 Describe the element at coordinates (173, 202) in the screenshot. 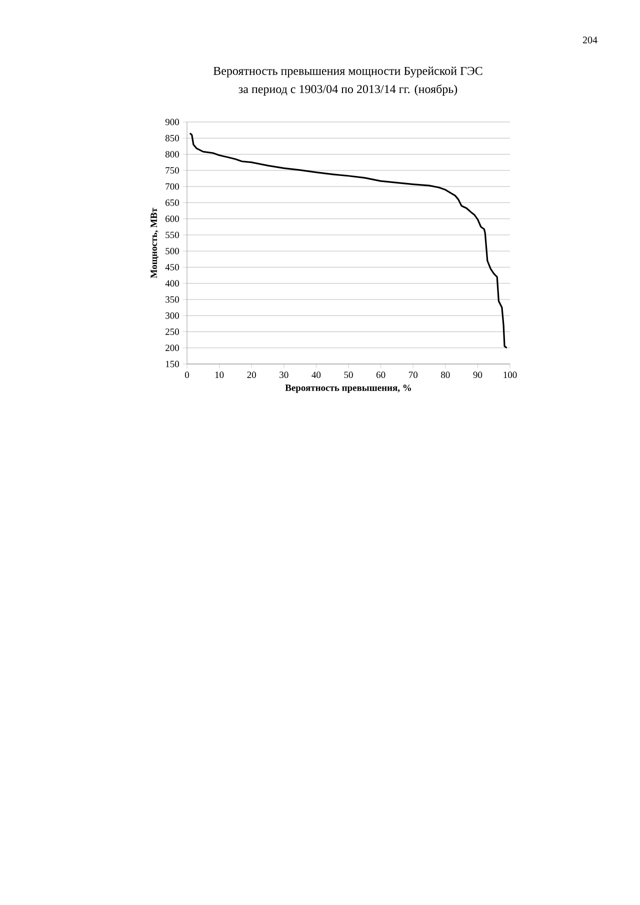

I see `y-tick-label: 650` at that location.